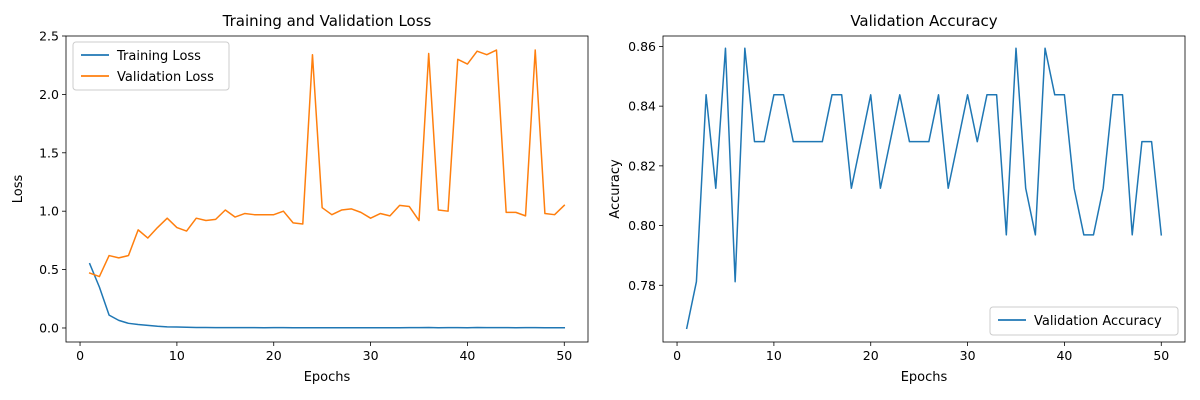 Image resolution: width=1200 pixels, height=400 pixels. What do you see at coordinates (158, 56) in the screenshot?
I see `legend-label: Training Loss` at bounding box center [158, 56].